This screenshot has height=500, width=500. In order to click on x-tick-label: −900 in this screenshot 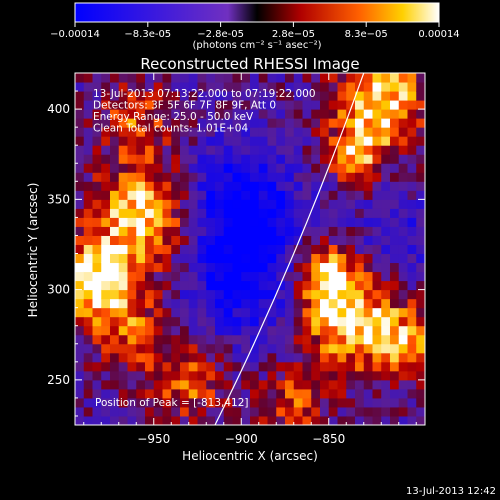, I will do `click(241, 439)`.